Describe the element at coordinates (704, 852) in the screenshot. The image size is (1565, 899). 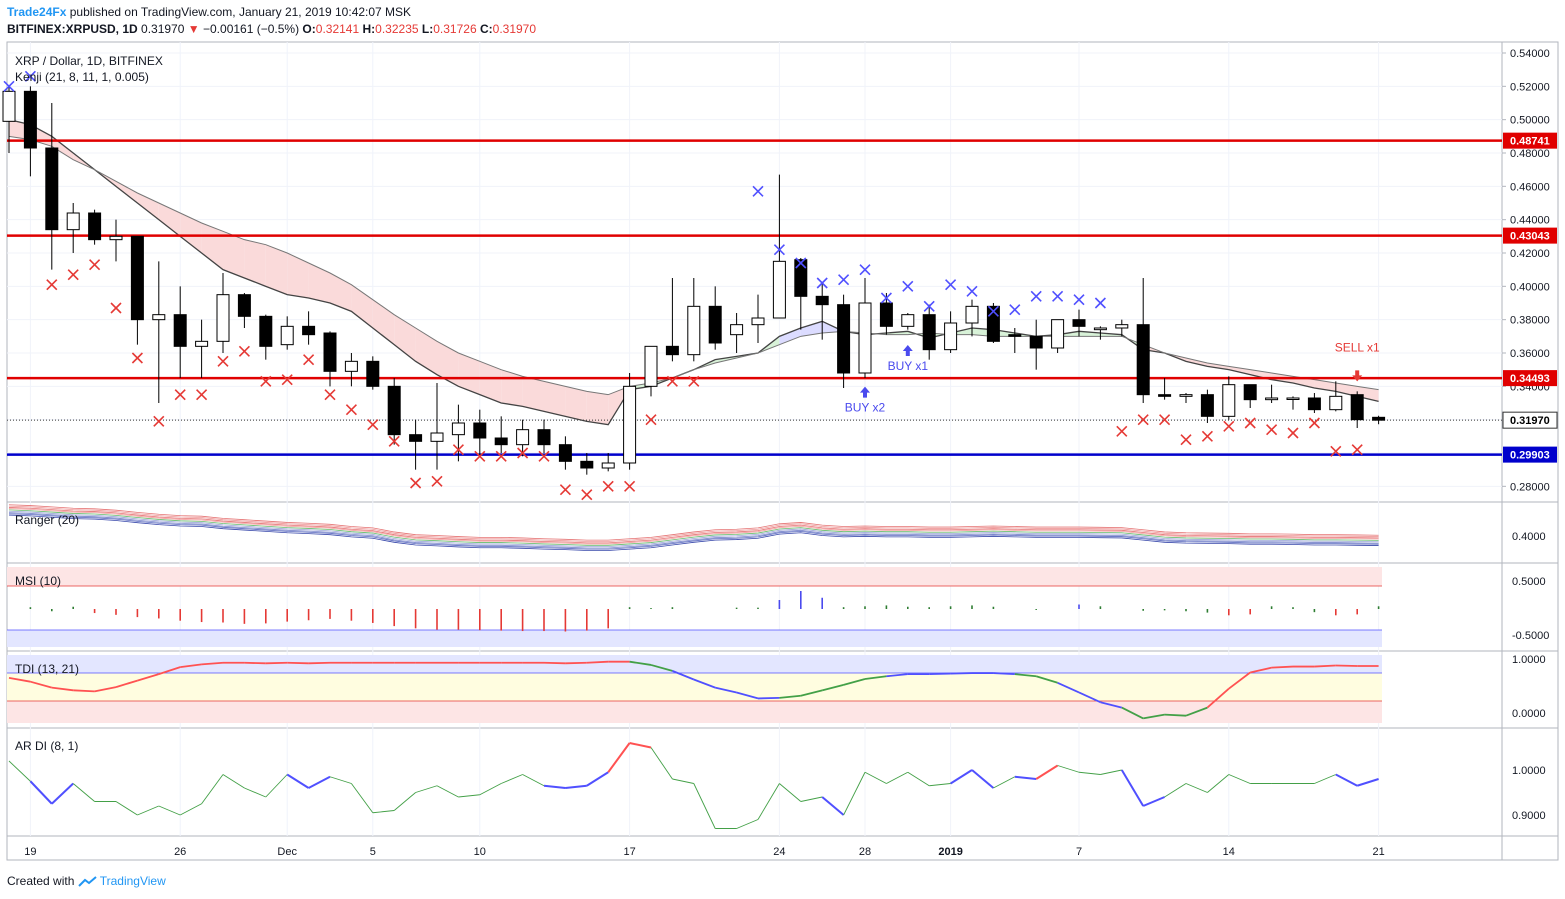
I see `time-axis: 19 26 Dec 5 10 17 24 28 2019 7 14 21` at that location.